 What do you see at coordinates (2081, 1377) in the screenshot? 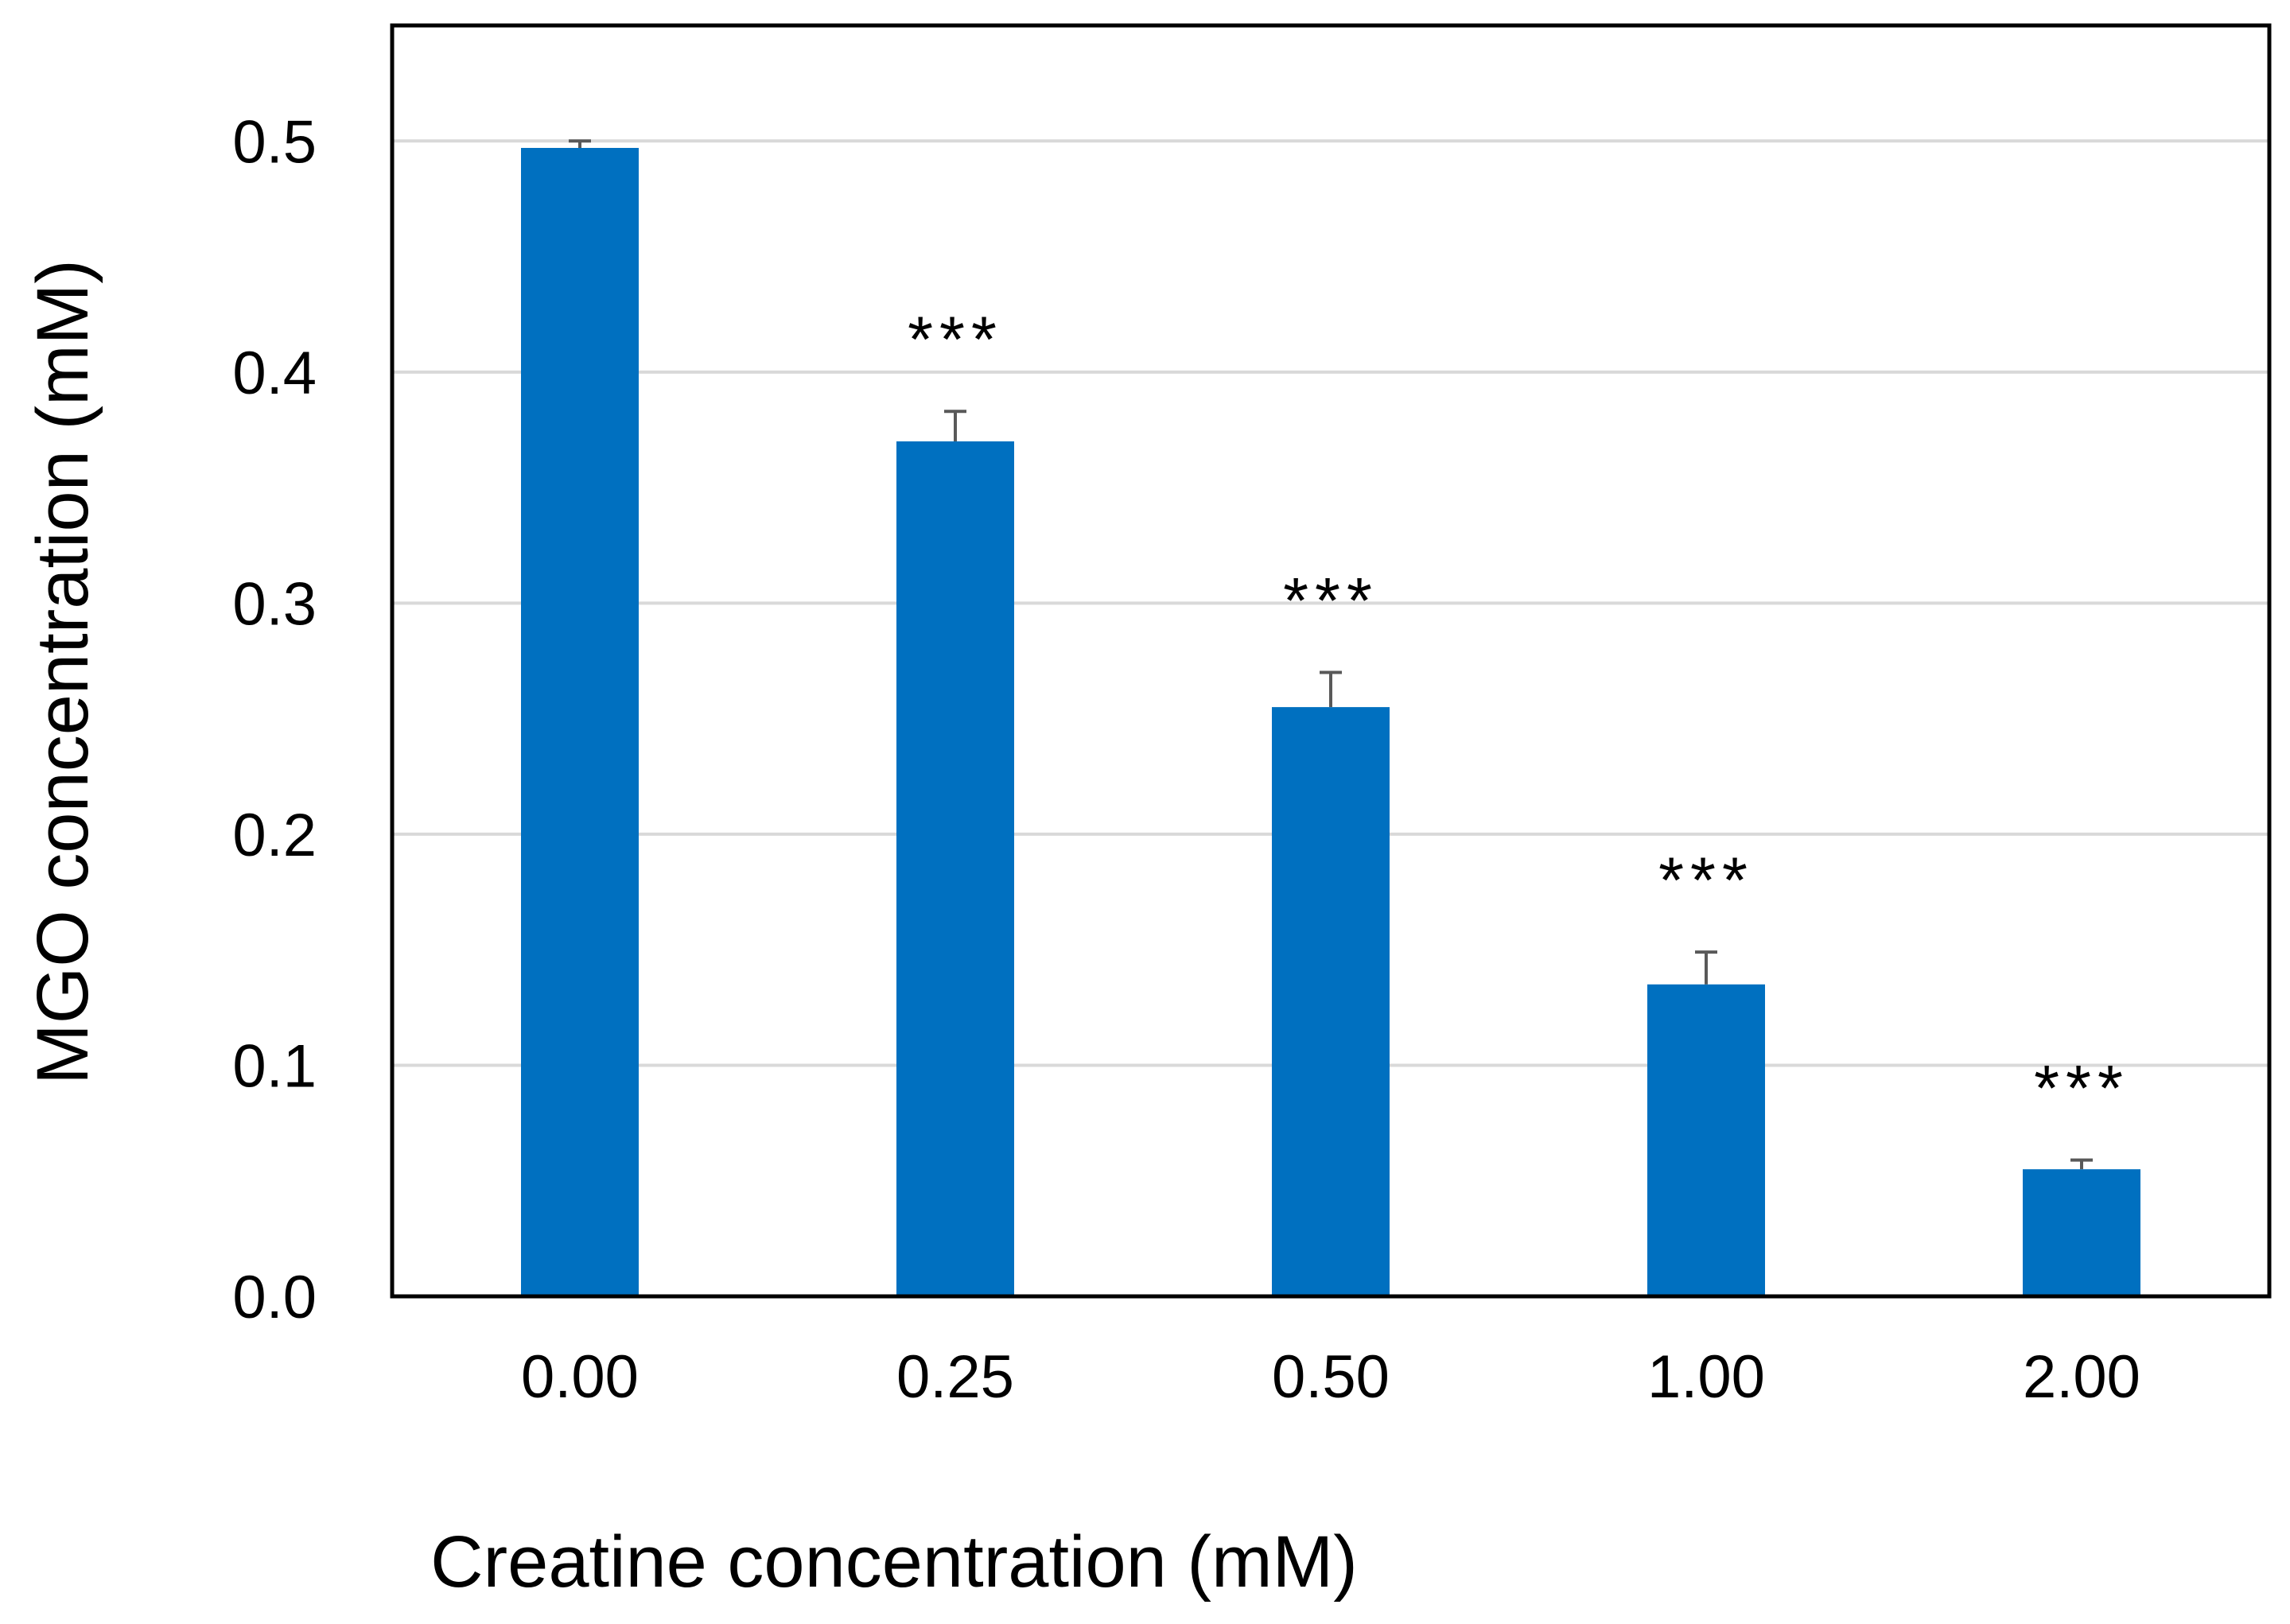
I see `x-tick-label: 2.00` at bounding box center [2081, 1377].